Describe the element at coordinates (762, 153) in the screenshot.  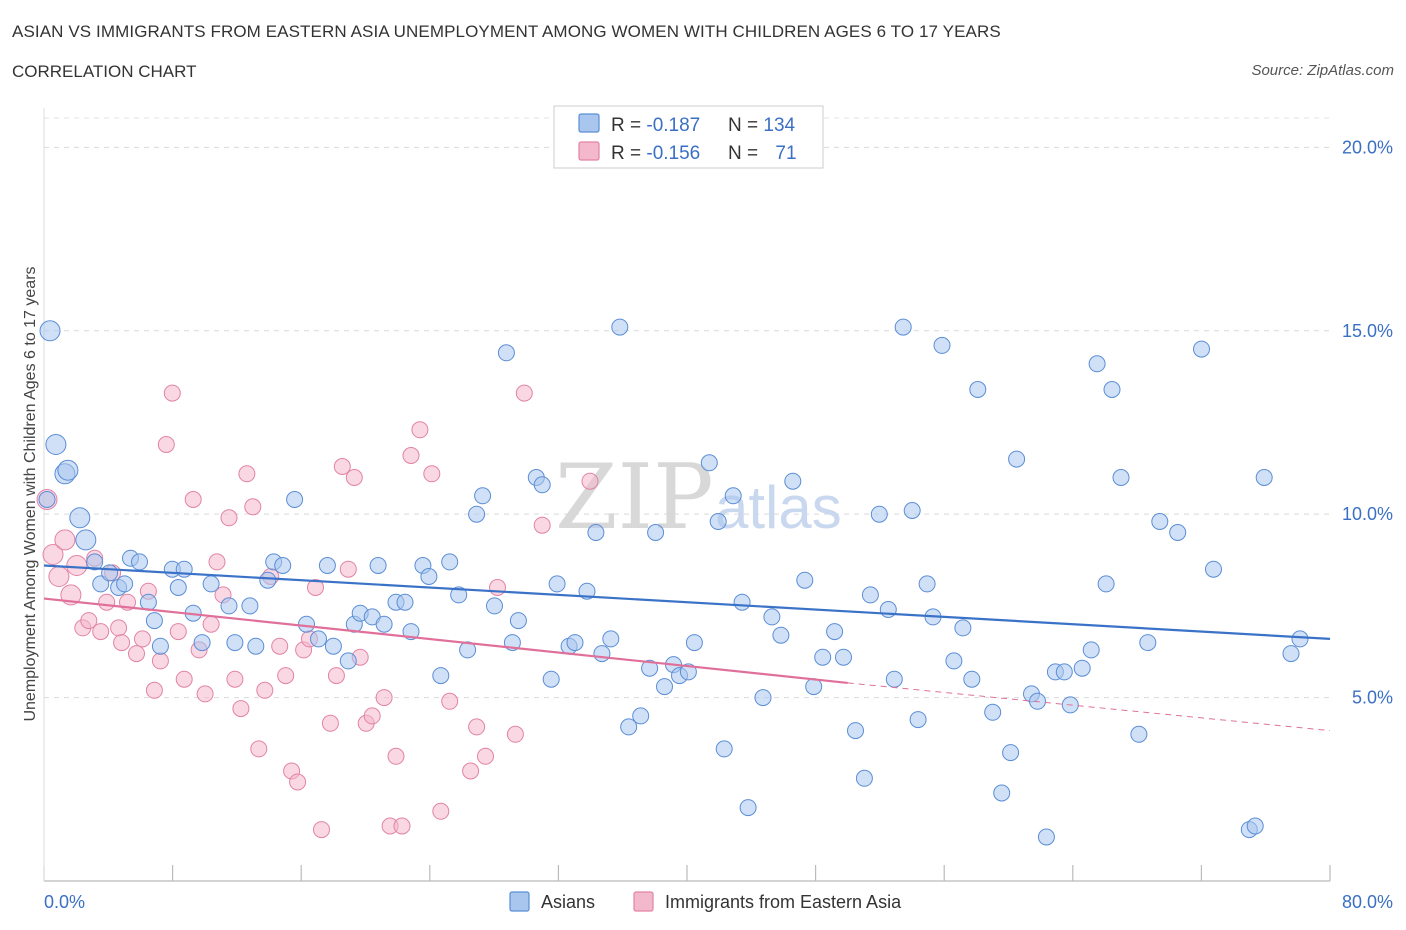
I see `svg-text: N = 71` at that location.